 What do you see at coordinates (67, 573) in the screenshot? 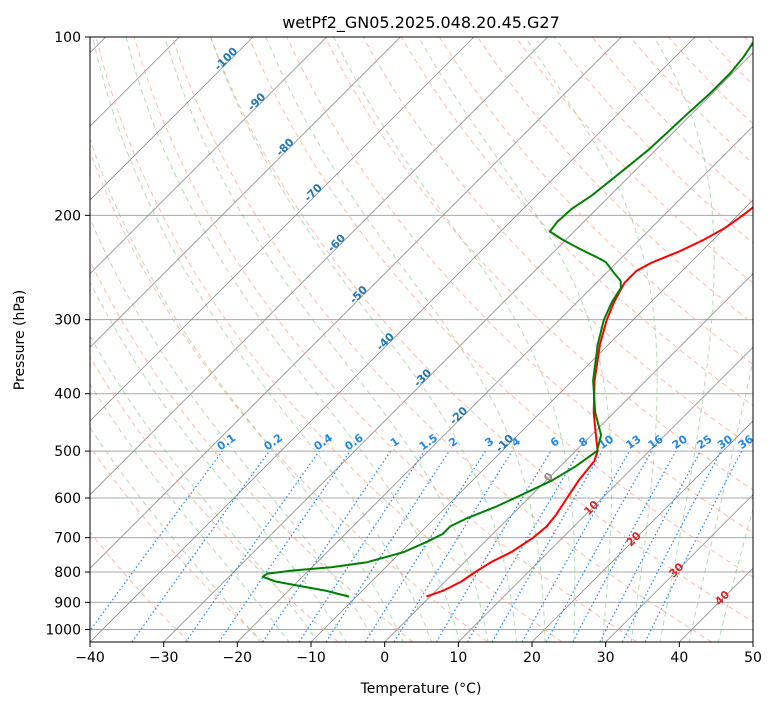
I see `y-tick-label: 800` at bounding box center [67, 573].